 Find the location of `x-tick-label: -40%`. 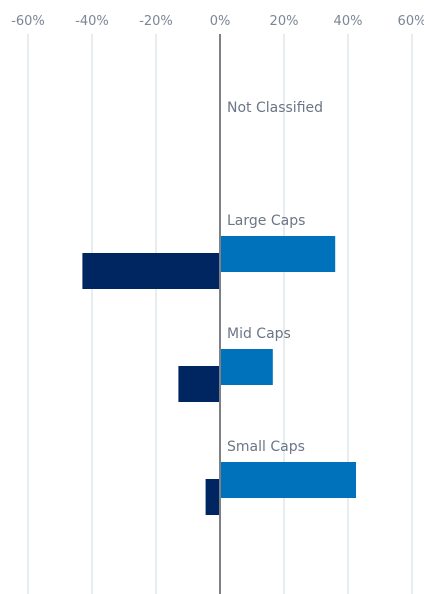

x-tick-label: -40% is located at coordinates (92, 21).